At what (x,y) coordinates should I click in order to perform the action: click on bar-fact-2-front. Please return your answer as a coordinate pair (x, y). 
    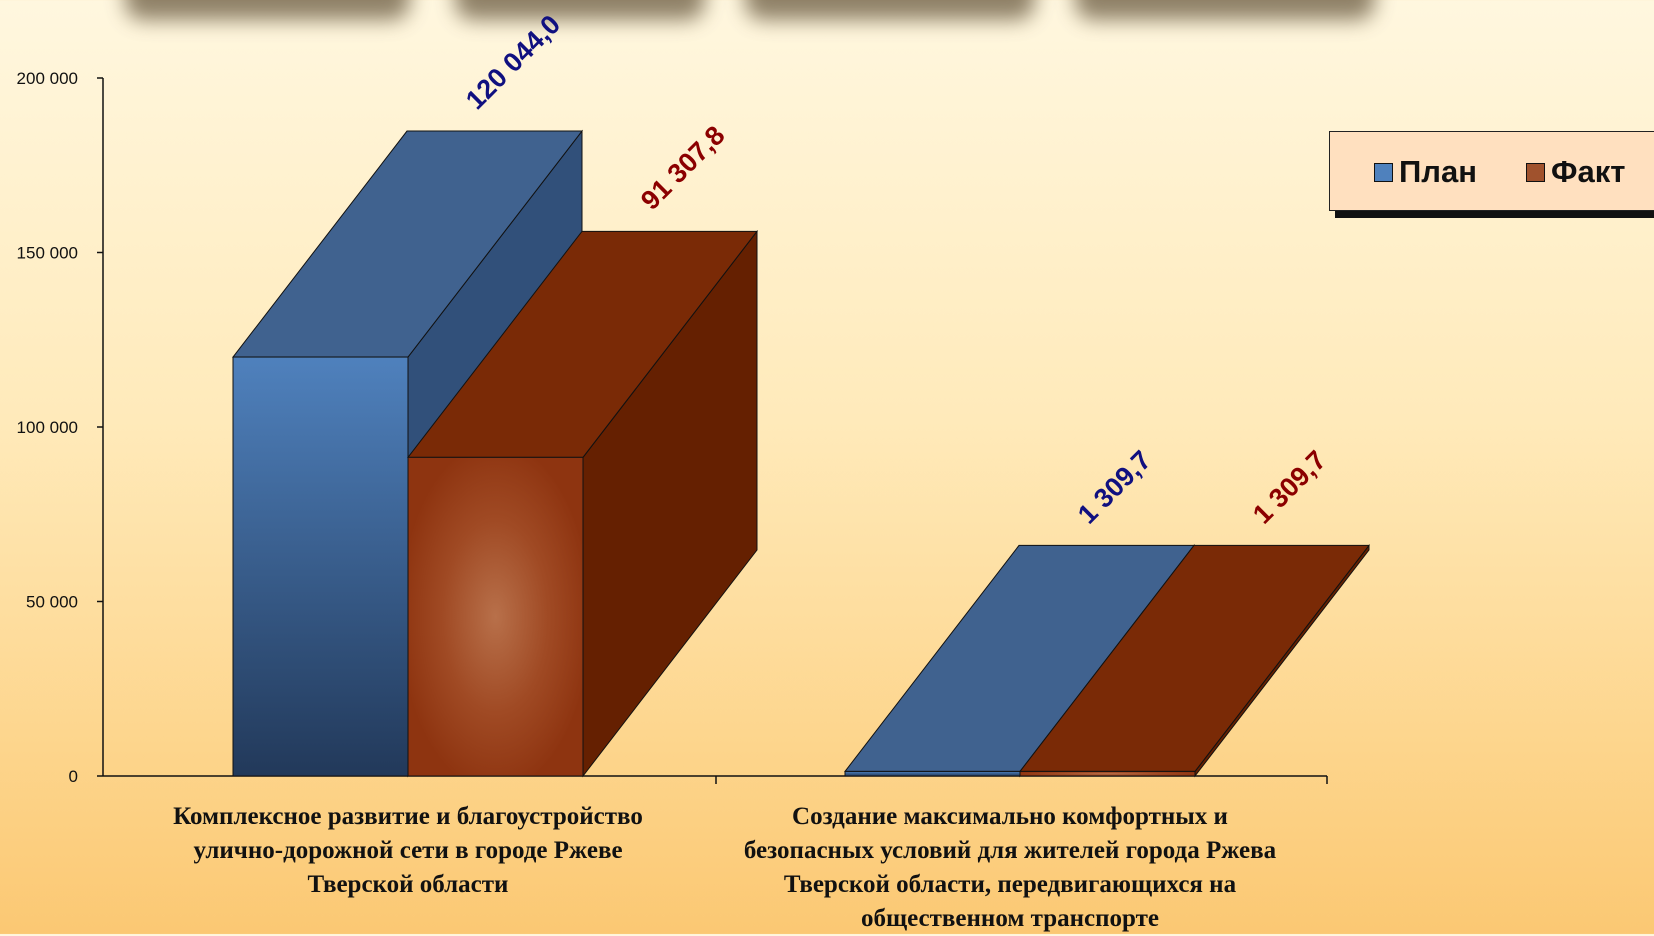
    Looking at the image, I should click on (1107, 773).